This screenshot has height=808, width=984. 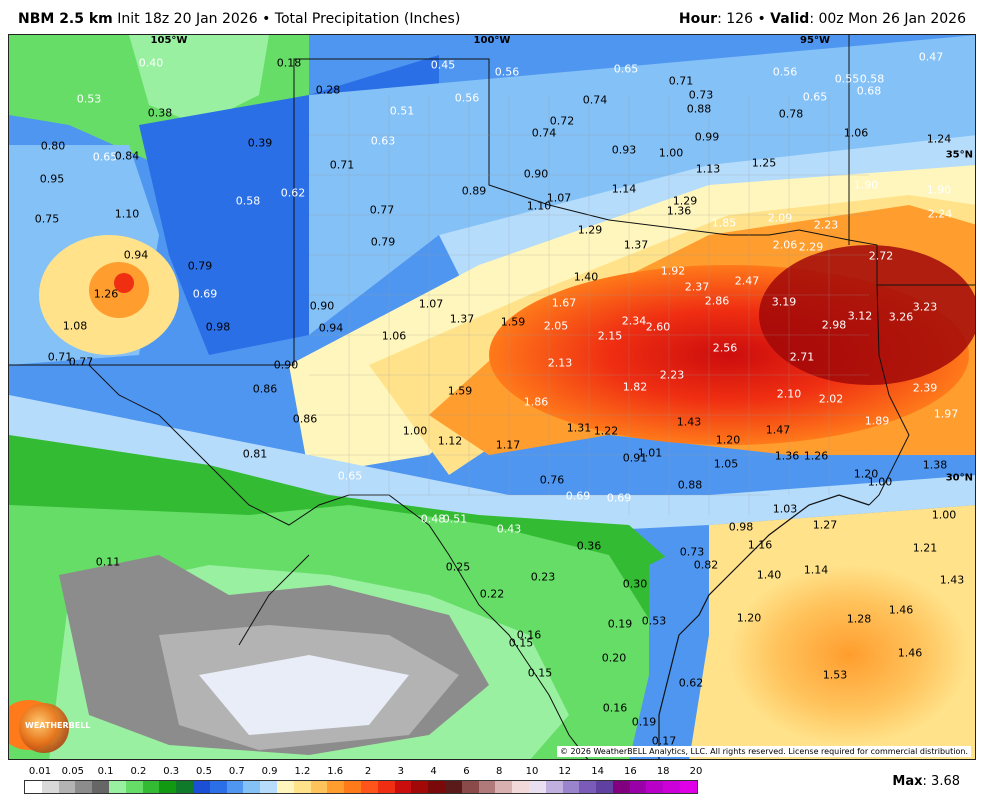 I want to click on model-name: NBM 2.5 km, so click(x=65, y=19).